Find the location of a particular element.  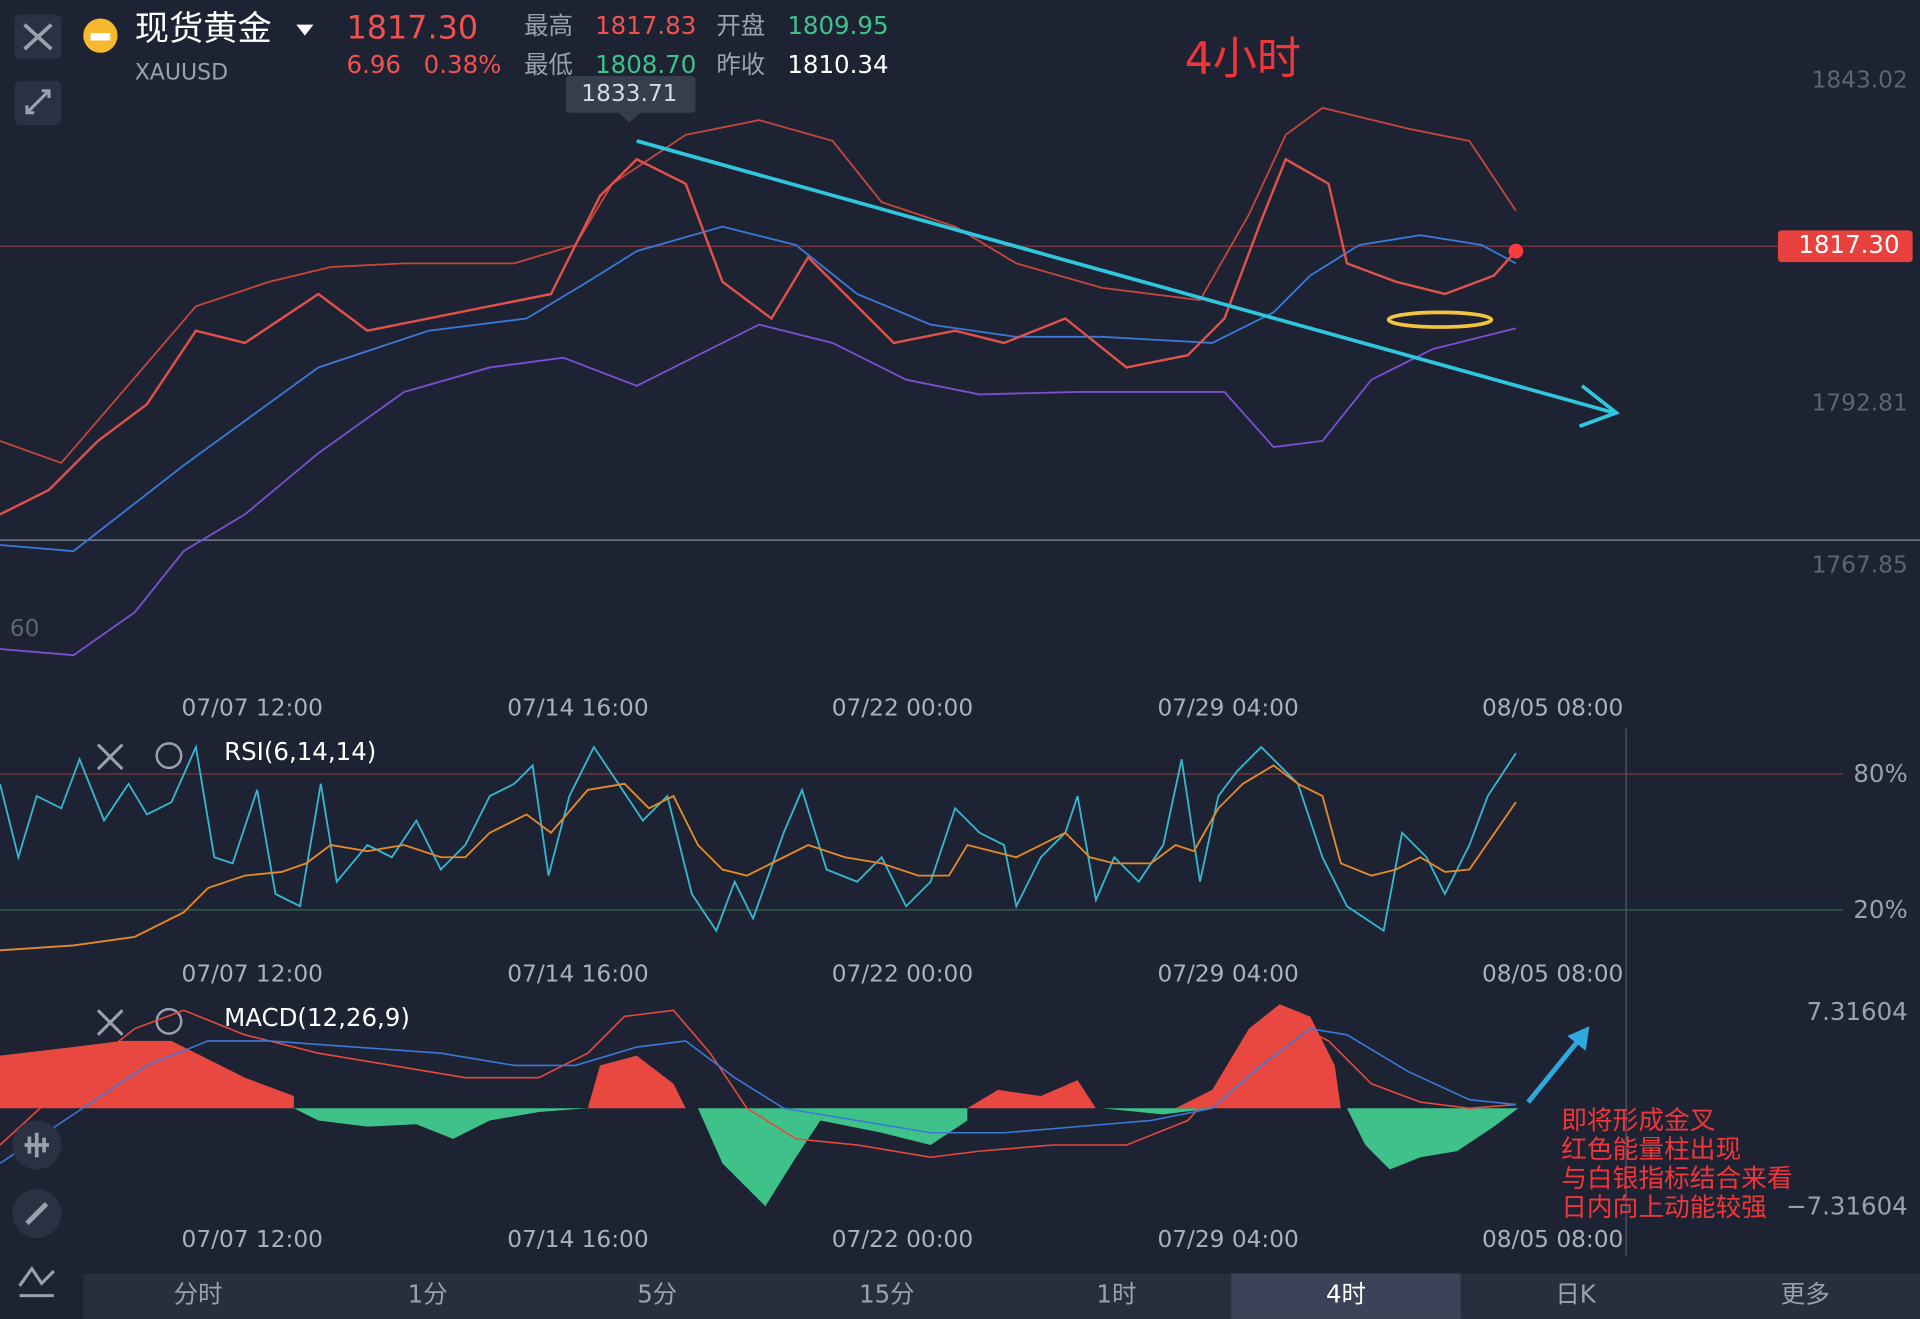

stat-label: 最高 is located at coordinates (548, 25).